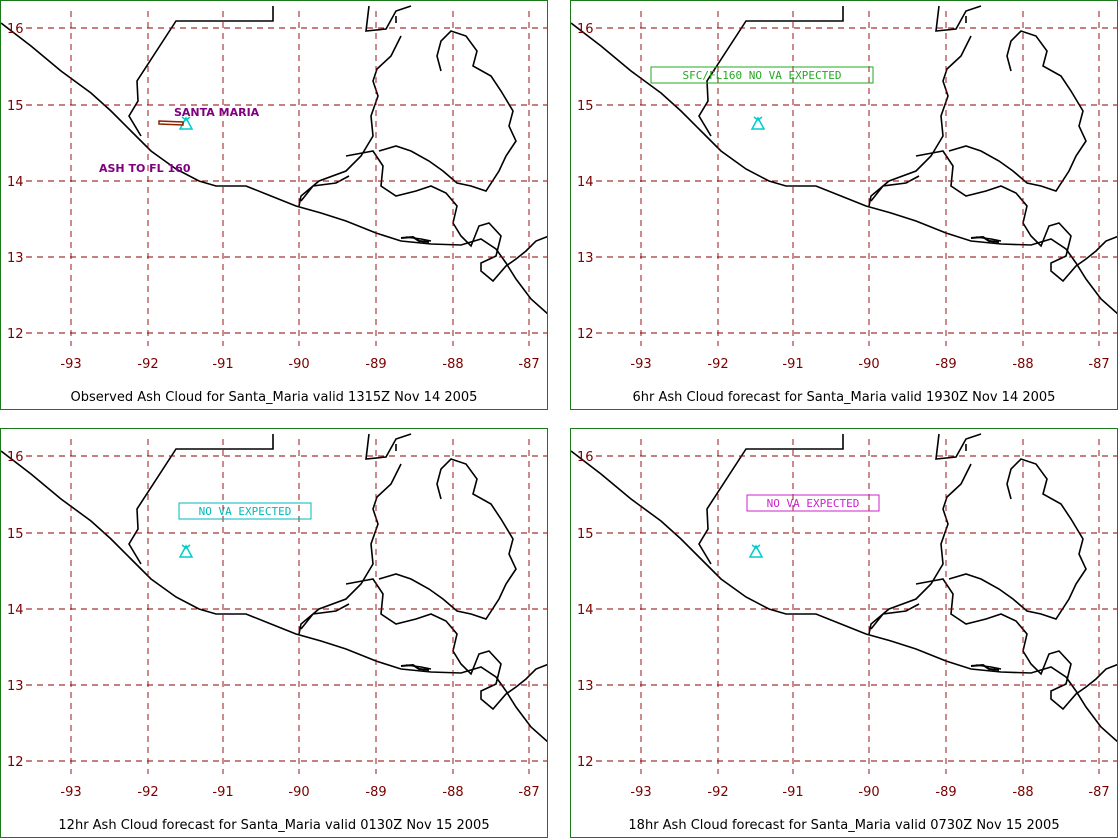  What do you see at coordinates (217, 112) in the screenshot?
I see `volcano-name-label: SANTA MARIA` at bounding box center [217, 112].